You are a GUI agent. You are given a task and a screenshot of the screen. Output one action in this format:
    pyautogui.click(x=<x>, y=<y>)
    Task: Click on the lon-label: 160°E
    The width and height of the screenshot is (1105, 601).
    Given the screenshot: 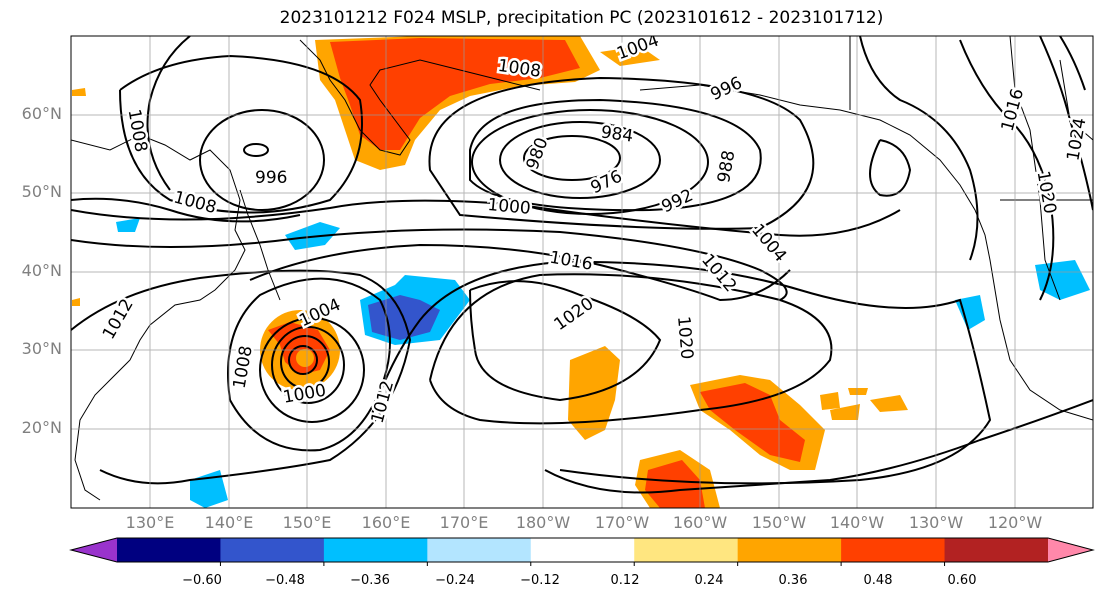 What is the action you would take?
    pyautogui.click(x=386, y=522)
    